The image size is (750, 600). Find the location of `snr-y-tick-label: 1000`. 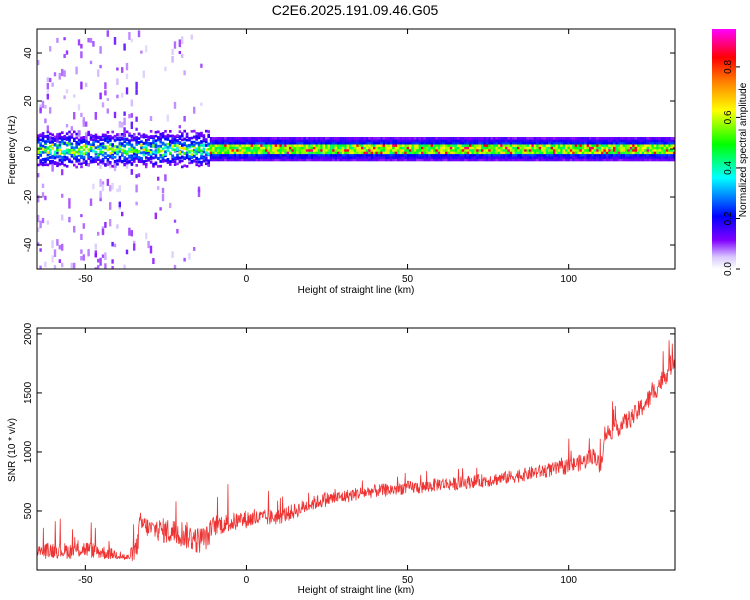

snr-y-tick-label: 1000 is located at coordinates (28, 451).